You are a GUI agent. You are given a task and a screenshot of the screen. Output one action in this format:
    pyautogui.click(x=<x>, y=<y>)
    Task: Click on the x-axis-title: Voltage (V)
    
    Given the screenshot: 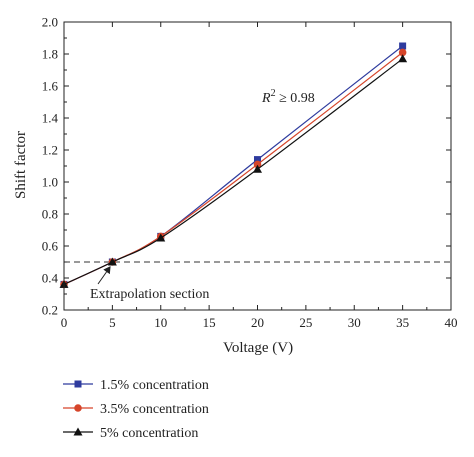 What is the action you would take?
    pyautogui.click(x=258, y=348)
    